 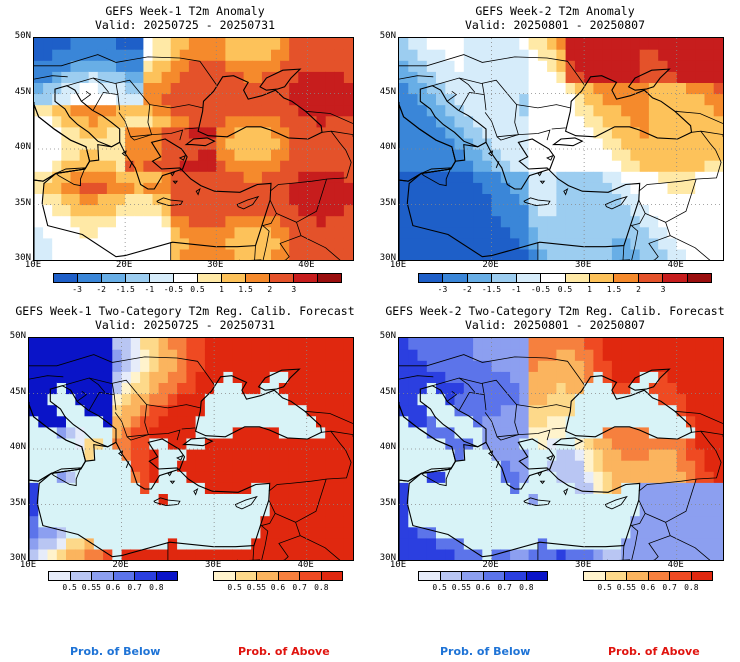 What do you see at coordinates (172, 174) in the screenshot?
I see `island-coastline` at bounding box center [172, 174].